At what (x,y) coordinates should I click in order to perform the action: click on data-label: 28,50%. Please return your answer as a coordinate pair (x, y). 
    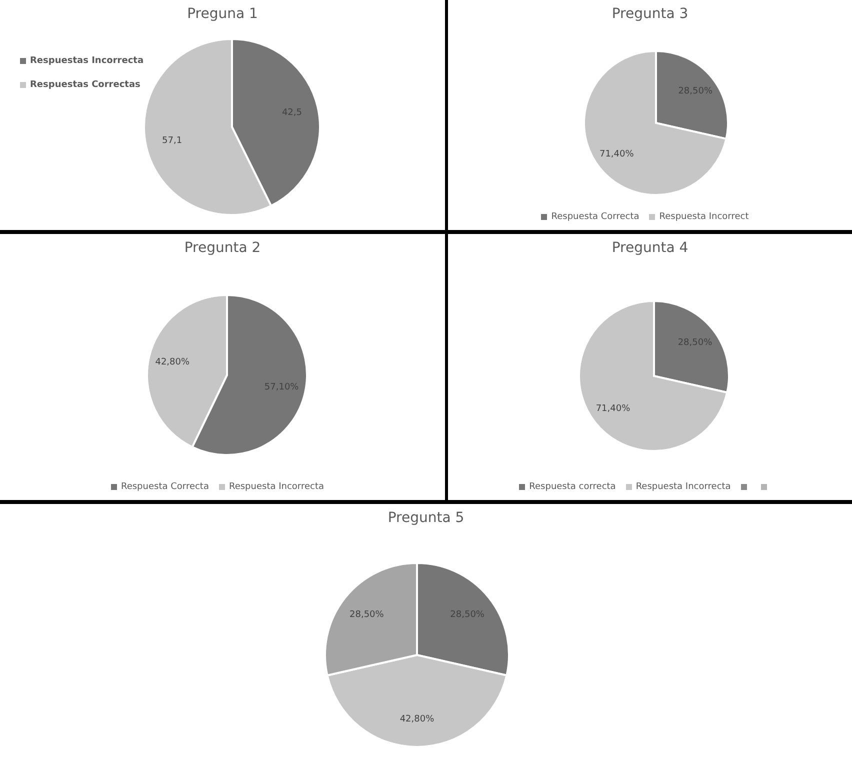
    Looking at the image, I should click on (367, 615).